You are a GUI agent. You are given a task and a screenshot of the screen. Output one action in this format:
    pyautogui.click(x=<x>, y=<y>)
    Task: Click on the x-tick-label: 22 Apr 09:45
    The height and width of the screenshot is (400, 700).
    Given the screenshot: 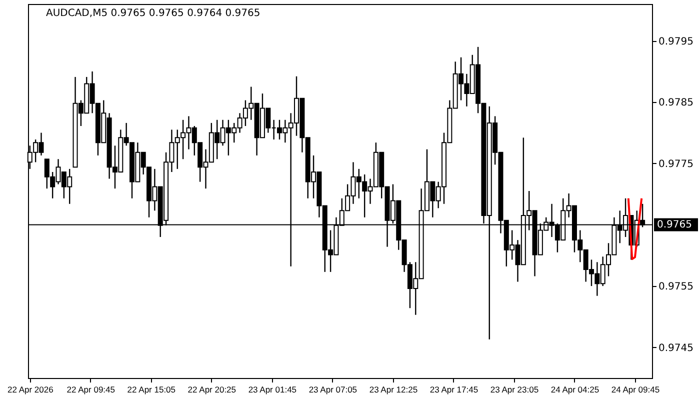 What is the action you would take?
    pyautogui.click(x=91, y=389)
    